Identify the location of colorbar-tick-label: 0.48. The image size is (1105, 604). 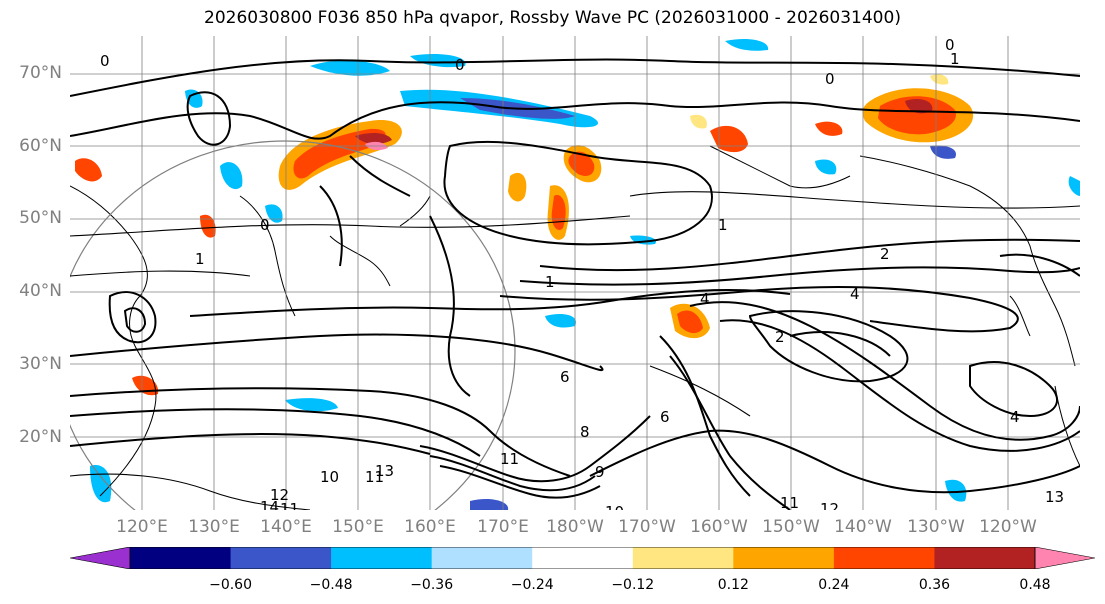
(1035, 585).